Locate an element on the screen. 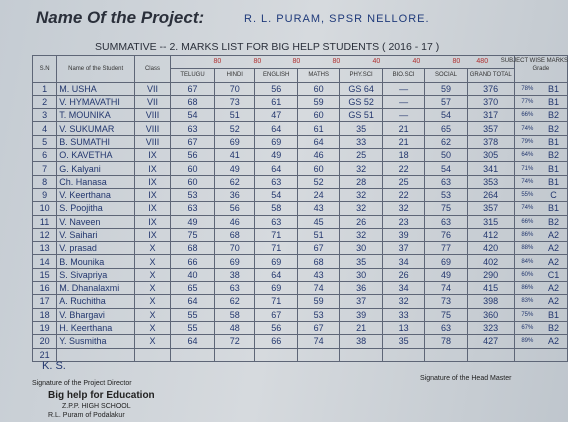 Image resolution: width=568 pixels, height=422 pixels. table-cell is located at coordinates (361, 354).